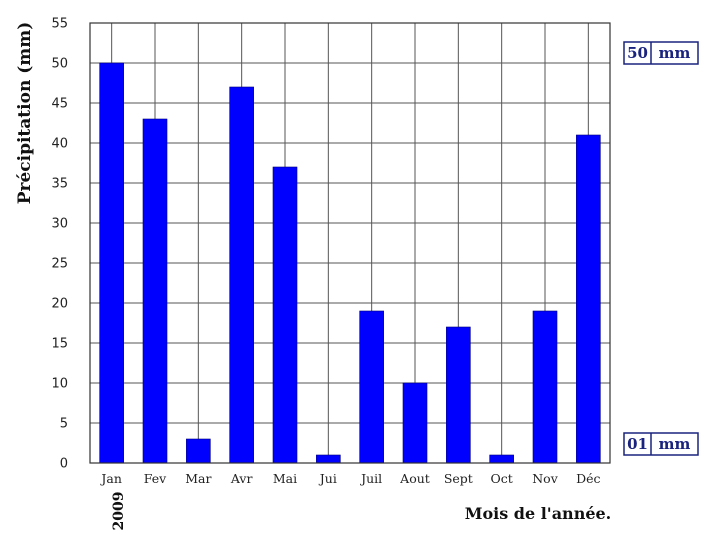 The image size is (709, 536). What do you see at coordinates (415, 423) in the screenshot?
I see `bar-aout` at bounding box center [415, 423].